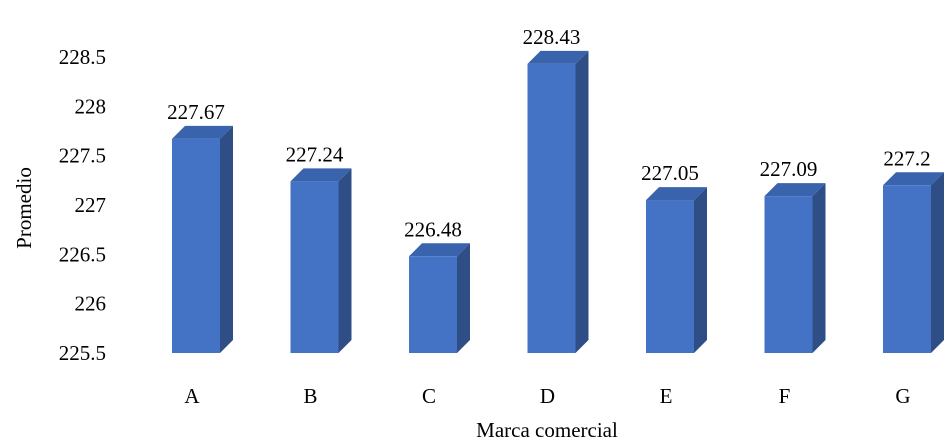  Describe the element at coordinates (552, 37) in the screenshot. I see `data-label: 228.43` at that location.